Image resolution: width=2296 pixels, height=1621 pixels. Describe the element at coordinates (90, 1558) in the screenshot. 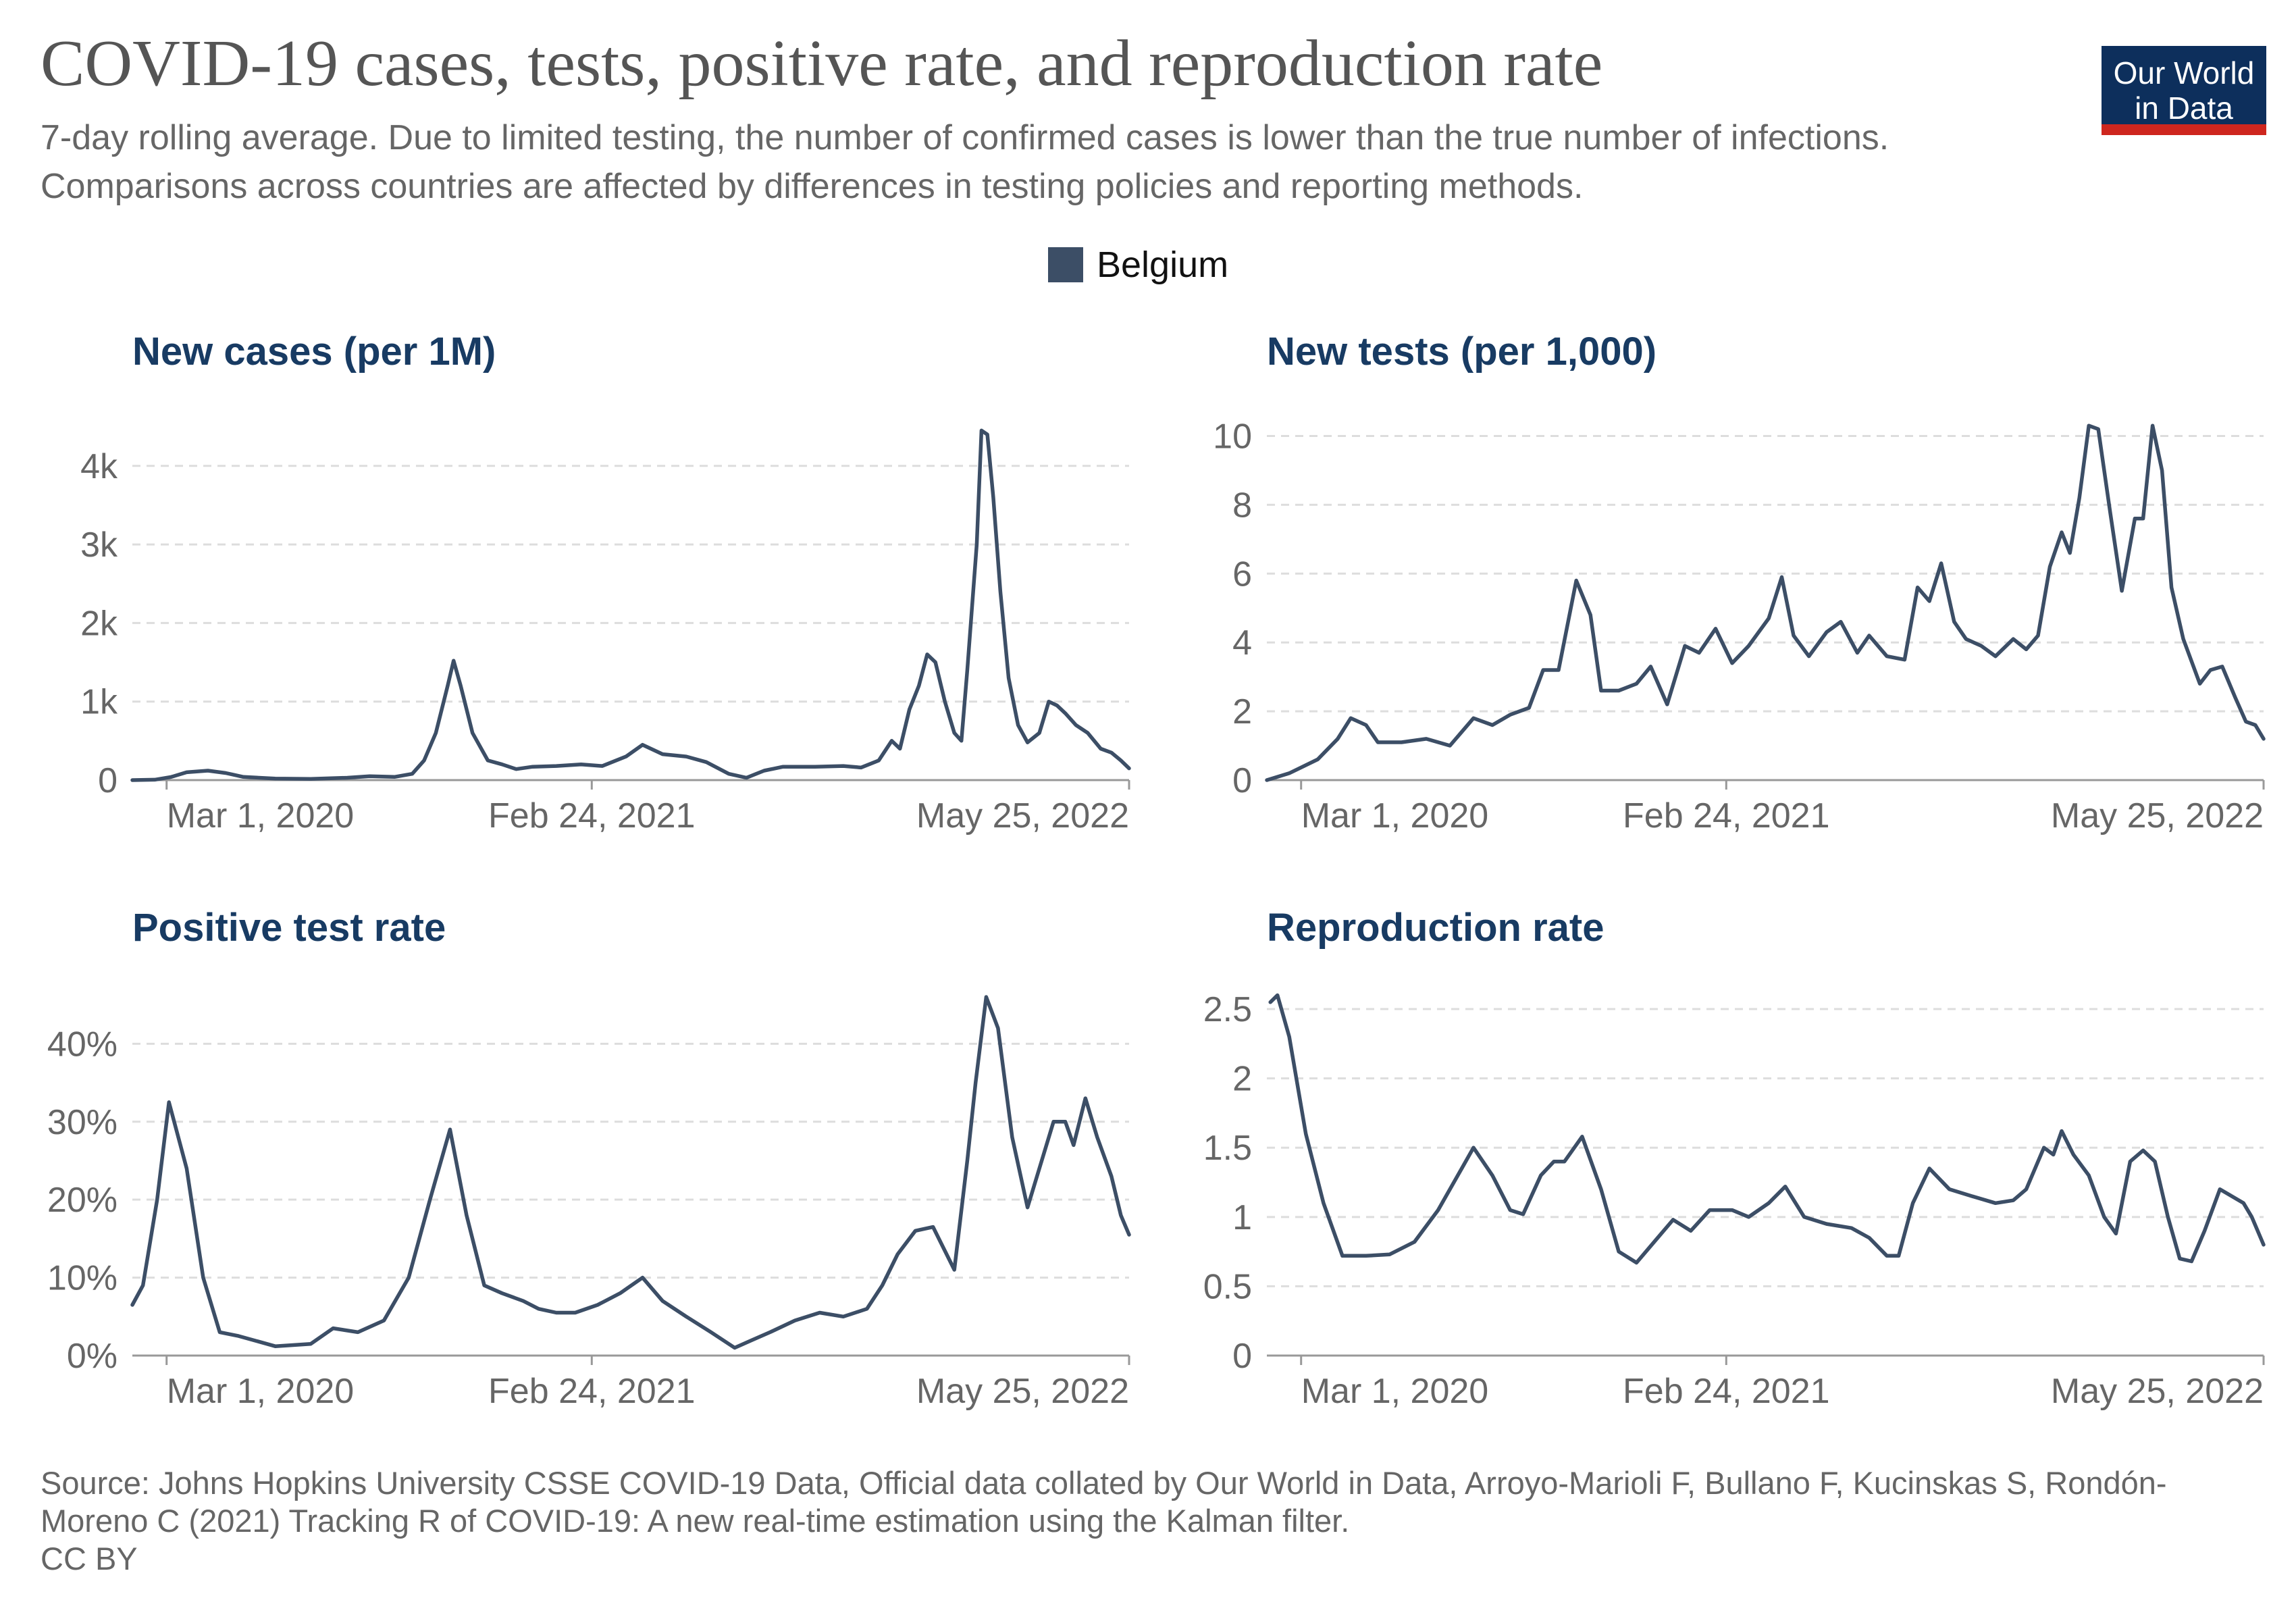

I see `license-note: CC BY` at that location.